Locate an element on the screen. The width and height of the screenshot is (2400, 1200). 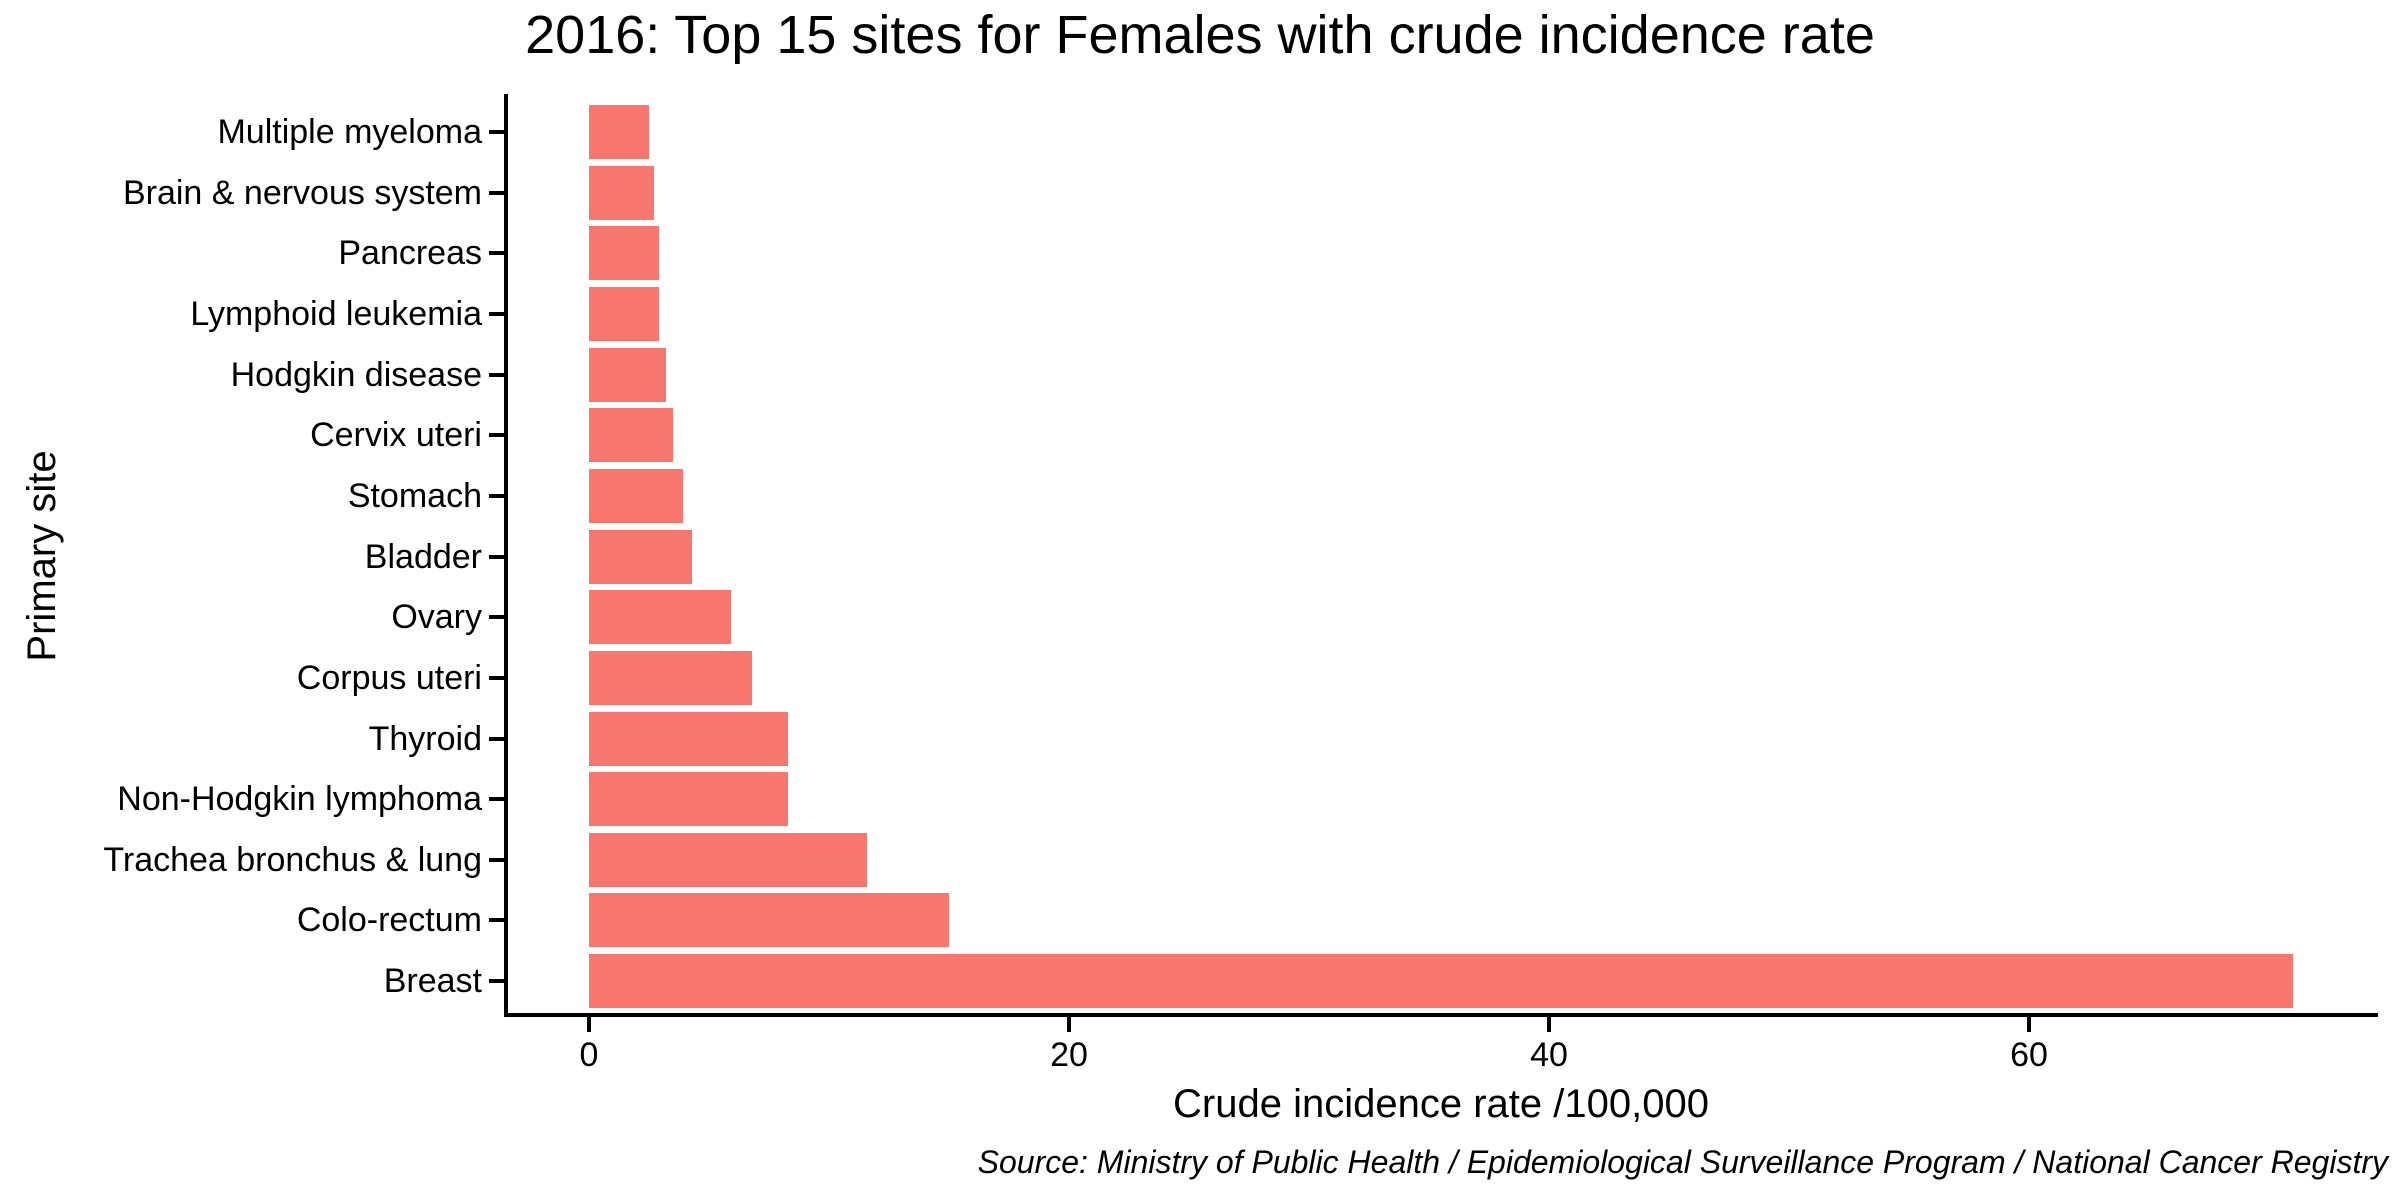
y-tick-label: Non-Hodgkin lymphoma is located at coordinates (299, 799).